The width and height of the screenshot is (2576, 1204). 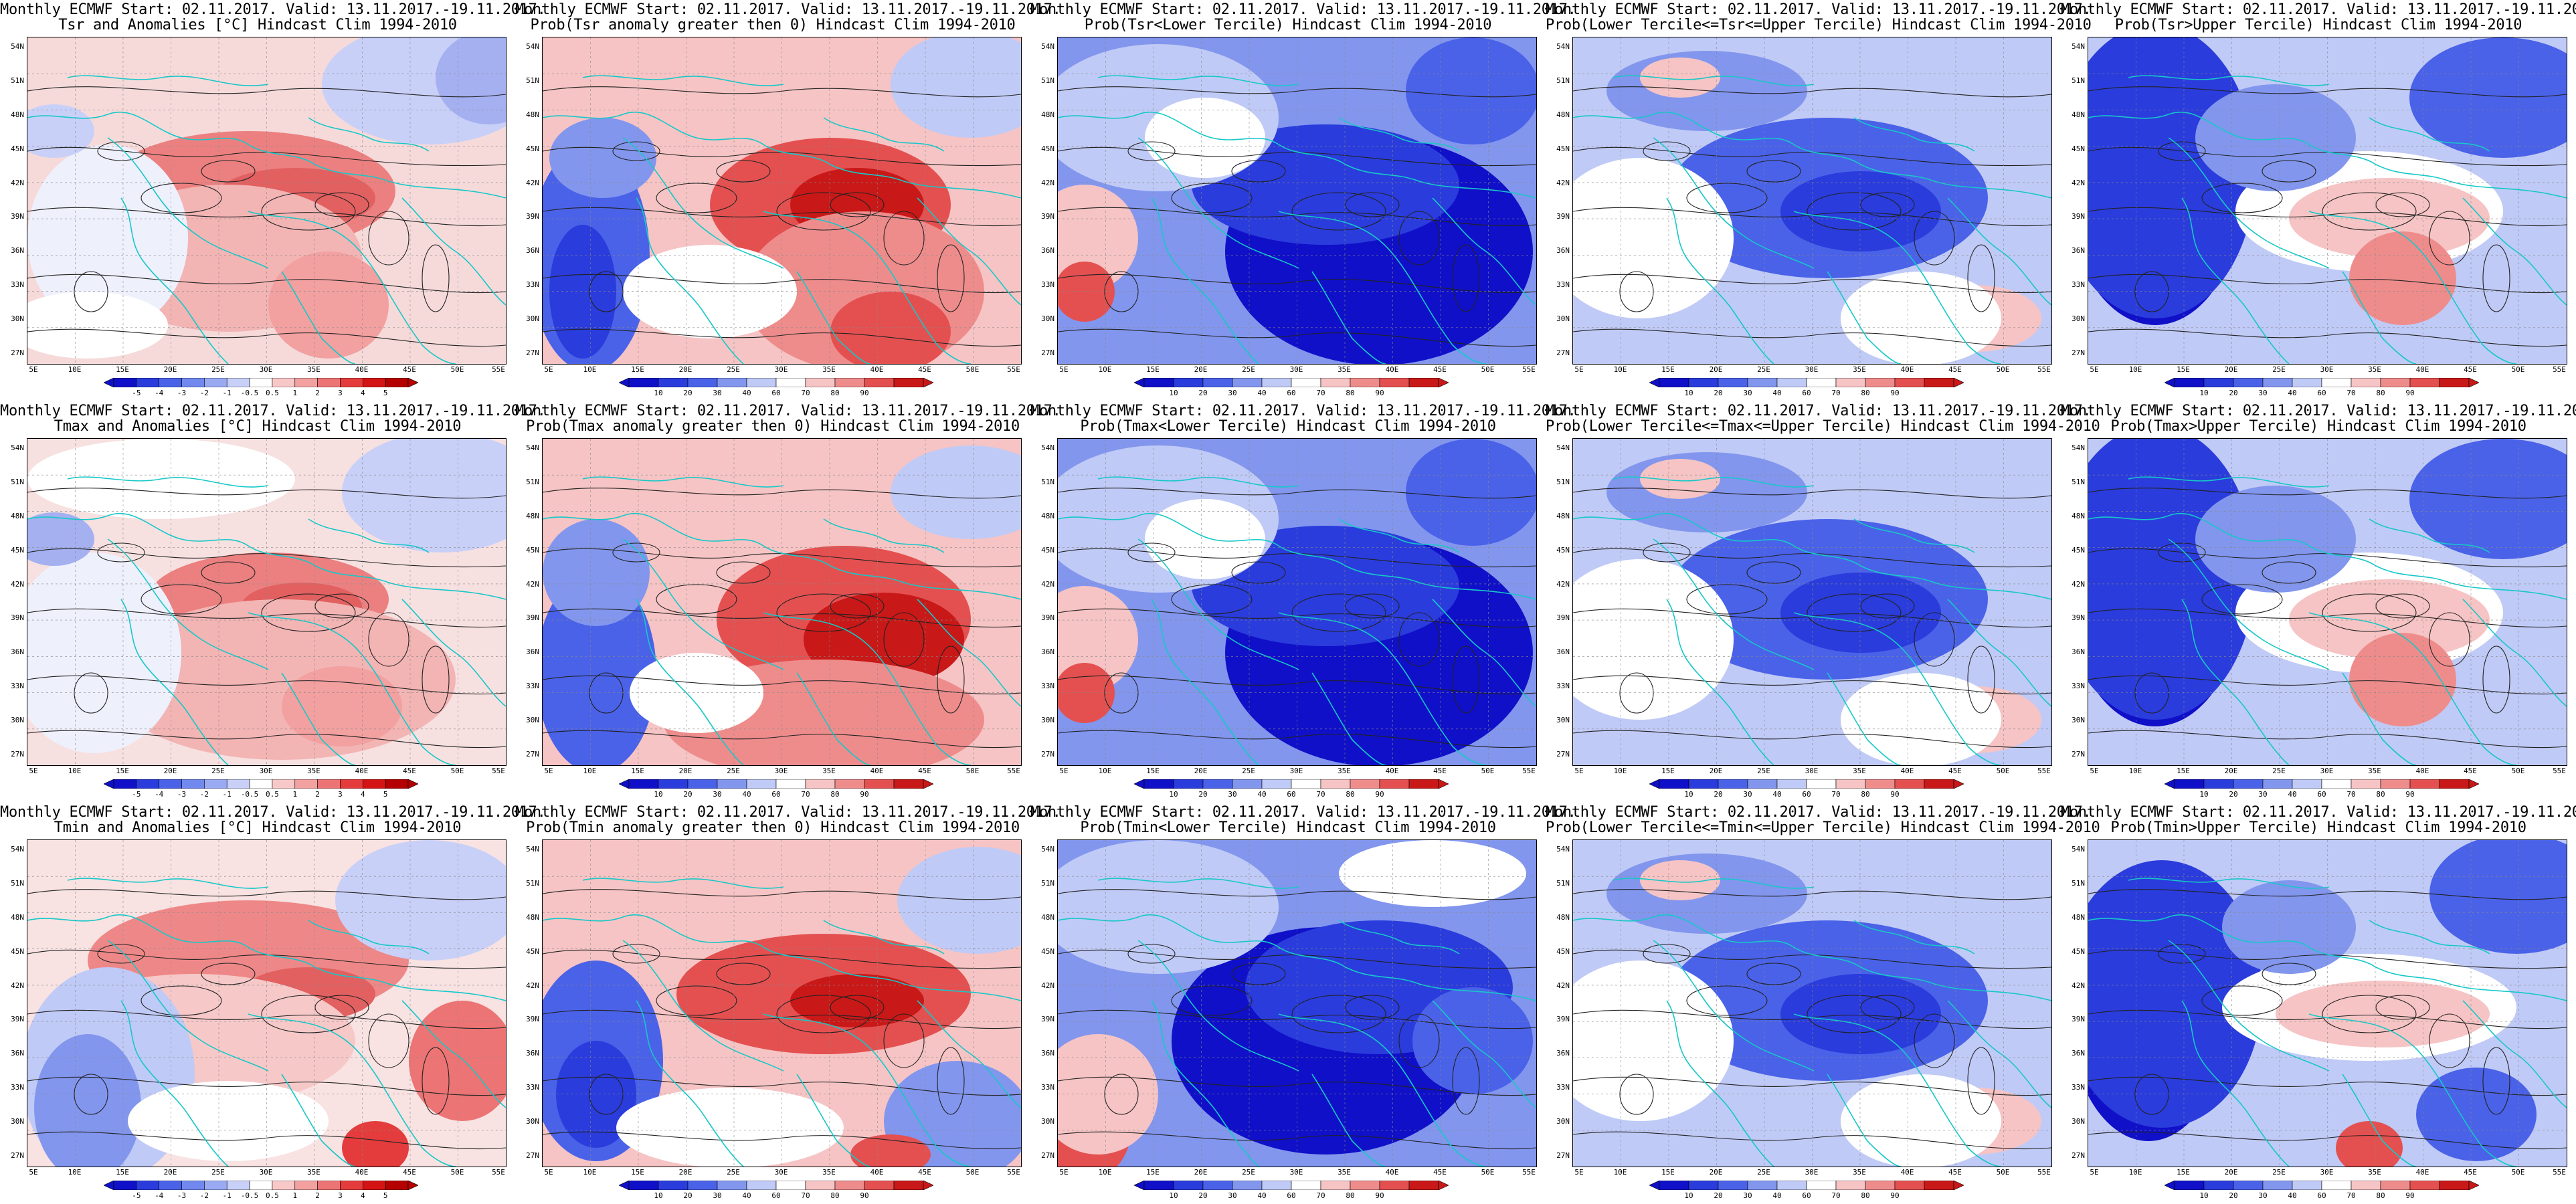 I want to click on colorbar-tick-label: 90, so click(x=1895, y=1195).